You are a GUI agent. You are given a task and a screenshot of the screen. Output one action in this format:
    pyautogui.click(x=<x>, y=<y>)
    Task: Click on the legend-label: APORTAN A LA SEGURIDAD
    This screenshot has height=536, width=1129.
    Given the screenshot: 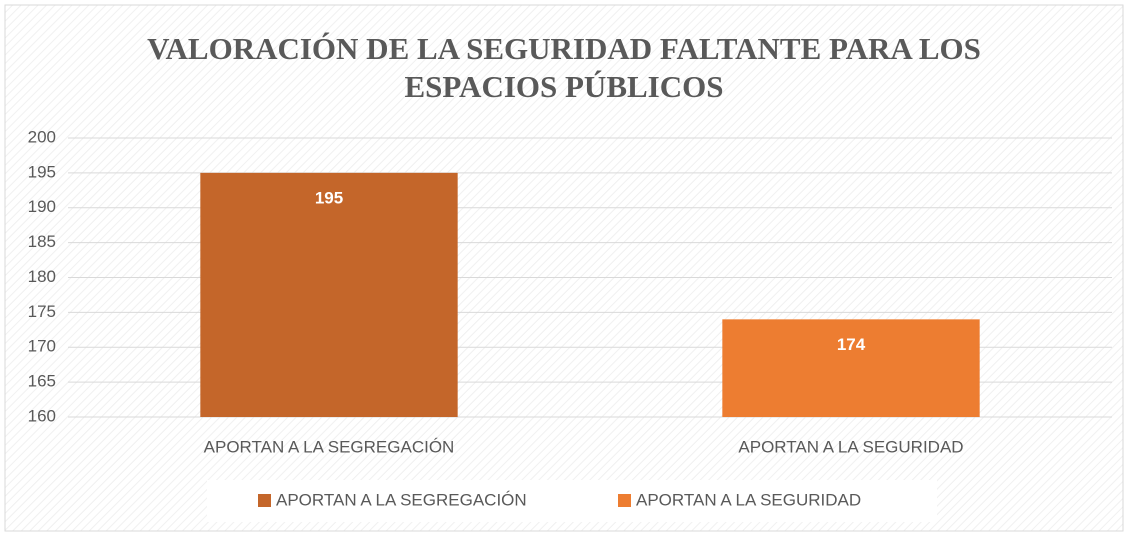 What is the action you would take?
    pyautogui.click(x=748, y=499)
    